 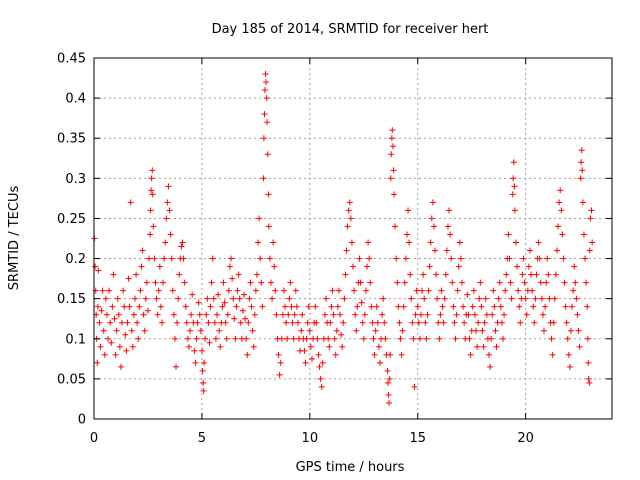 What do you see at coordinates (417, 438) in the screenshot?
I see `x-tick-label: 15` at bounding box center [417, 438].